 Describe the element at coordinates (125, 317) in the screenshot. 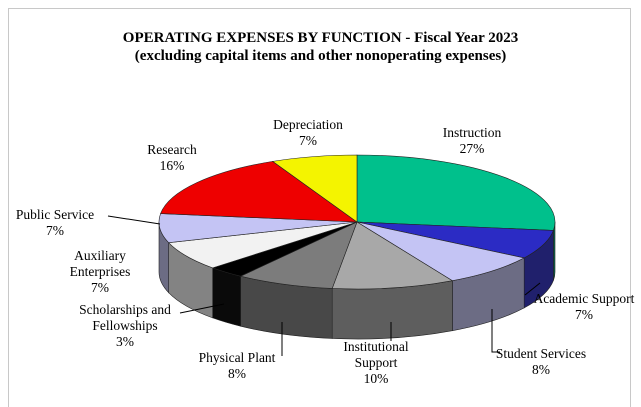

I see `category-label: Scholarships and Fellowships` at that location.